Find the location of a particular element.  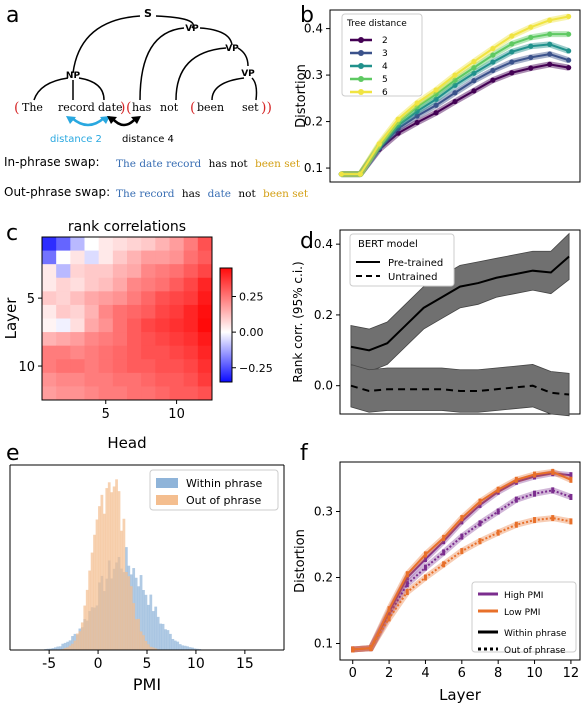

y-tick-label: 5 is located at coordinates (31, 299).